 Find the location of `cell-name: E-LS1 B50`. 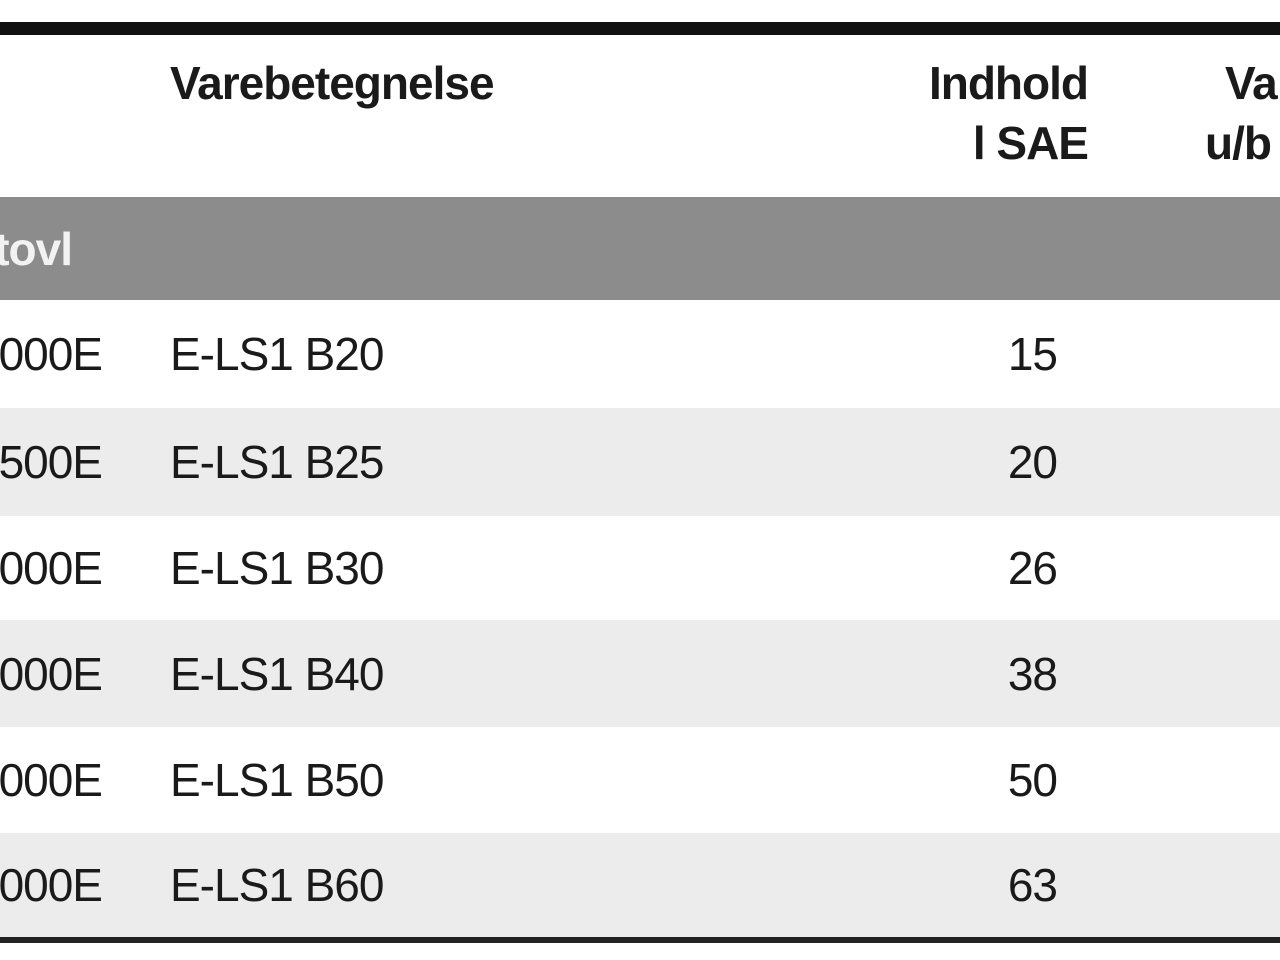

cell-name: E-LS1 B50 is located at coordinates (277, 780).